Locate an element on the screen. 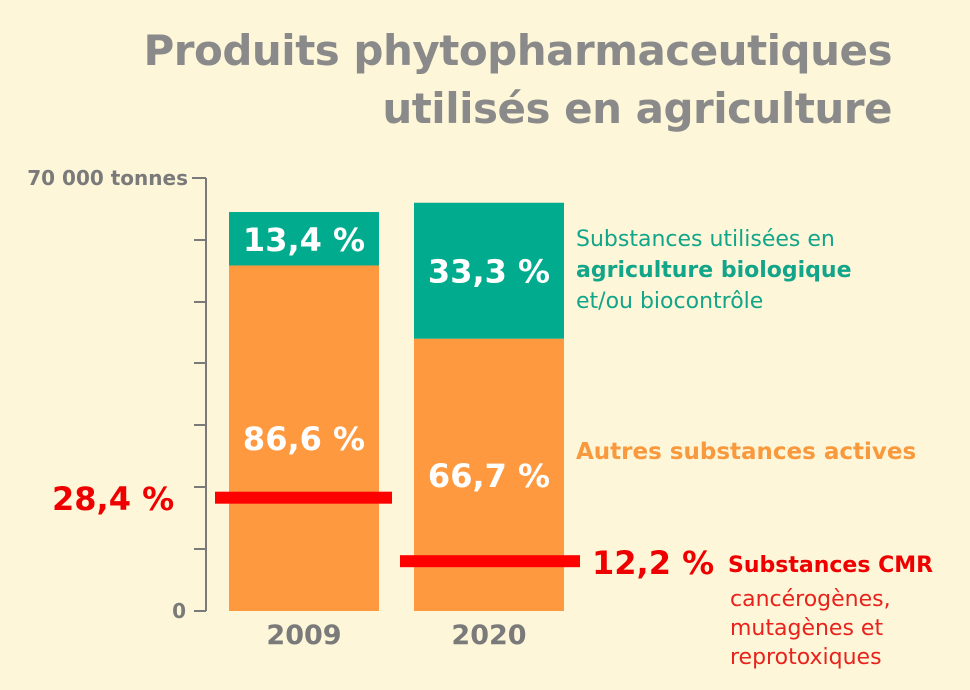 The height and width of the screenshot is (690, 970). legend-cmr-description: cancérogènes, mutagènes et reprotoxiques is located at coordinates (810, 628).